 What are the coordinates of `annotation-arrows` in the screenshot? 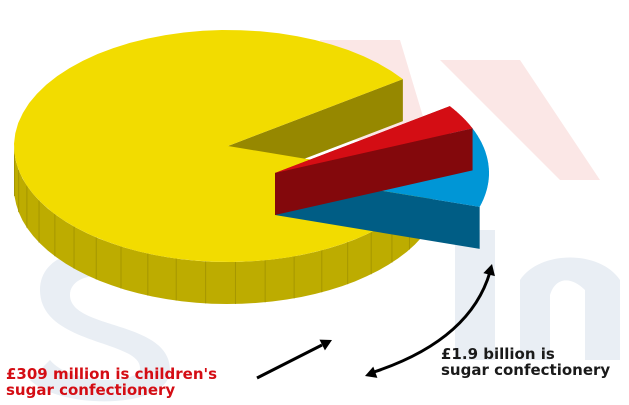 It's located at (375, 322).